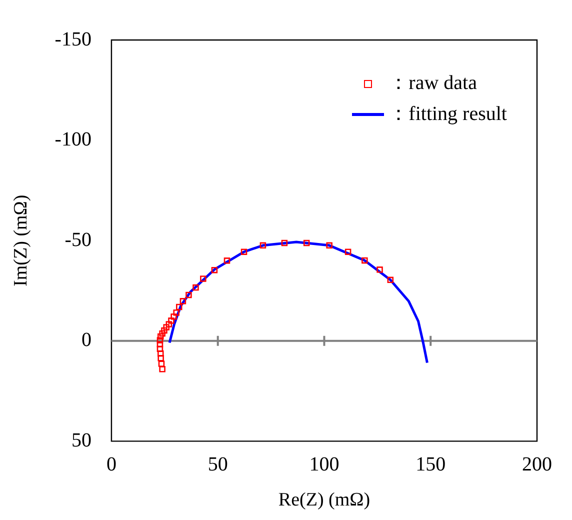 This screenshot has height=520, width=572. I want to click on legend-label: ：fitting result, so click(447, 114).